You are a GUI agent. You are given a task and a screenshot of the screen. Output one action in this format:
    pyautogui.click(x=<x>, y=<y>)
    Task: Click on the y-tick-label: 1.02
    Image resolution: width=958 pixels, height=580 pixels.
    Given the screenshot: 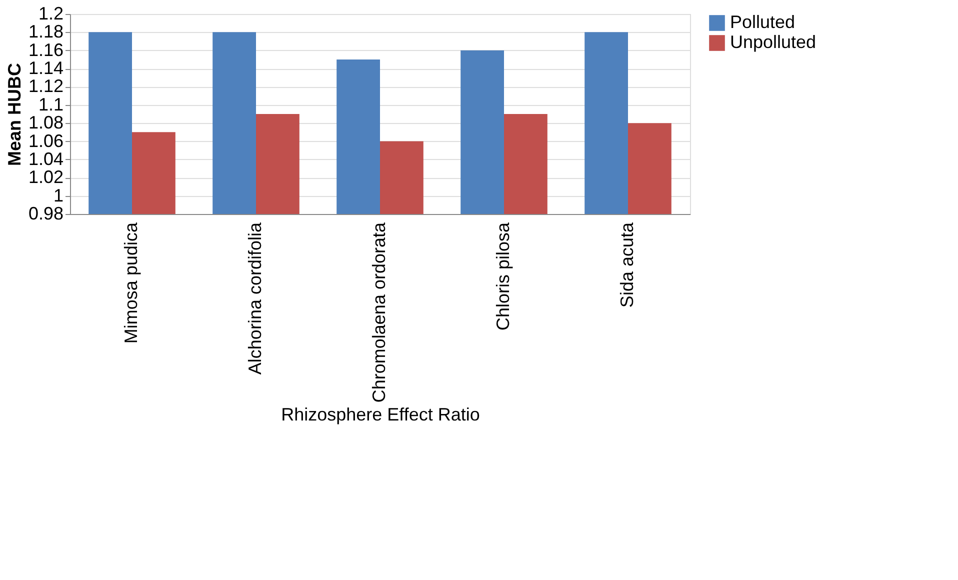 What is the action you would take?
    pyautogui.click(x=46, y=177)
    